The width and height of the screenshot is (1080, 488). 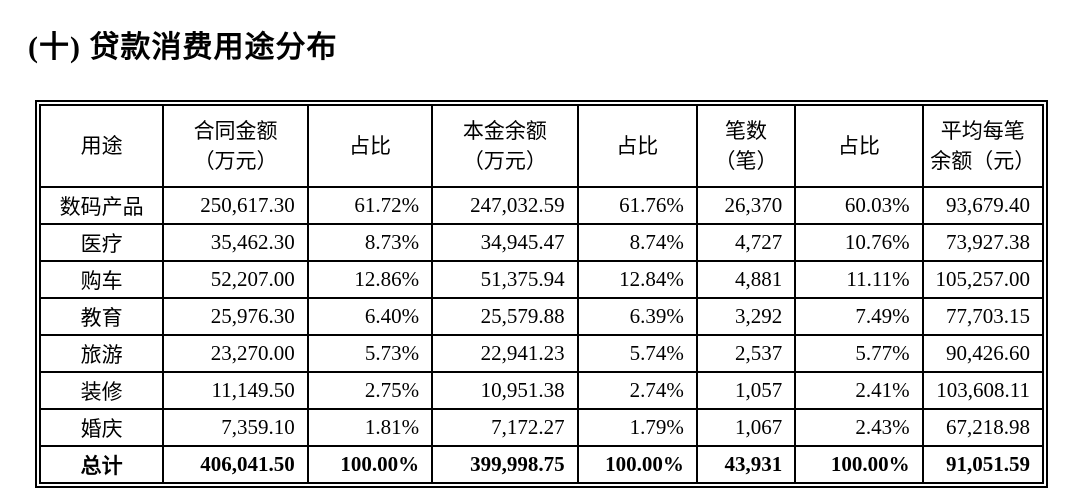 What do you see at coordinates (101, 390) in the screenshot?
I see `row-label-cell: 装修` at bounding box center [101, 390].